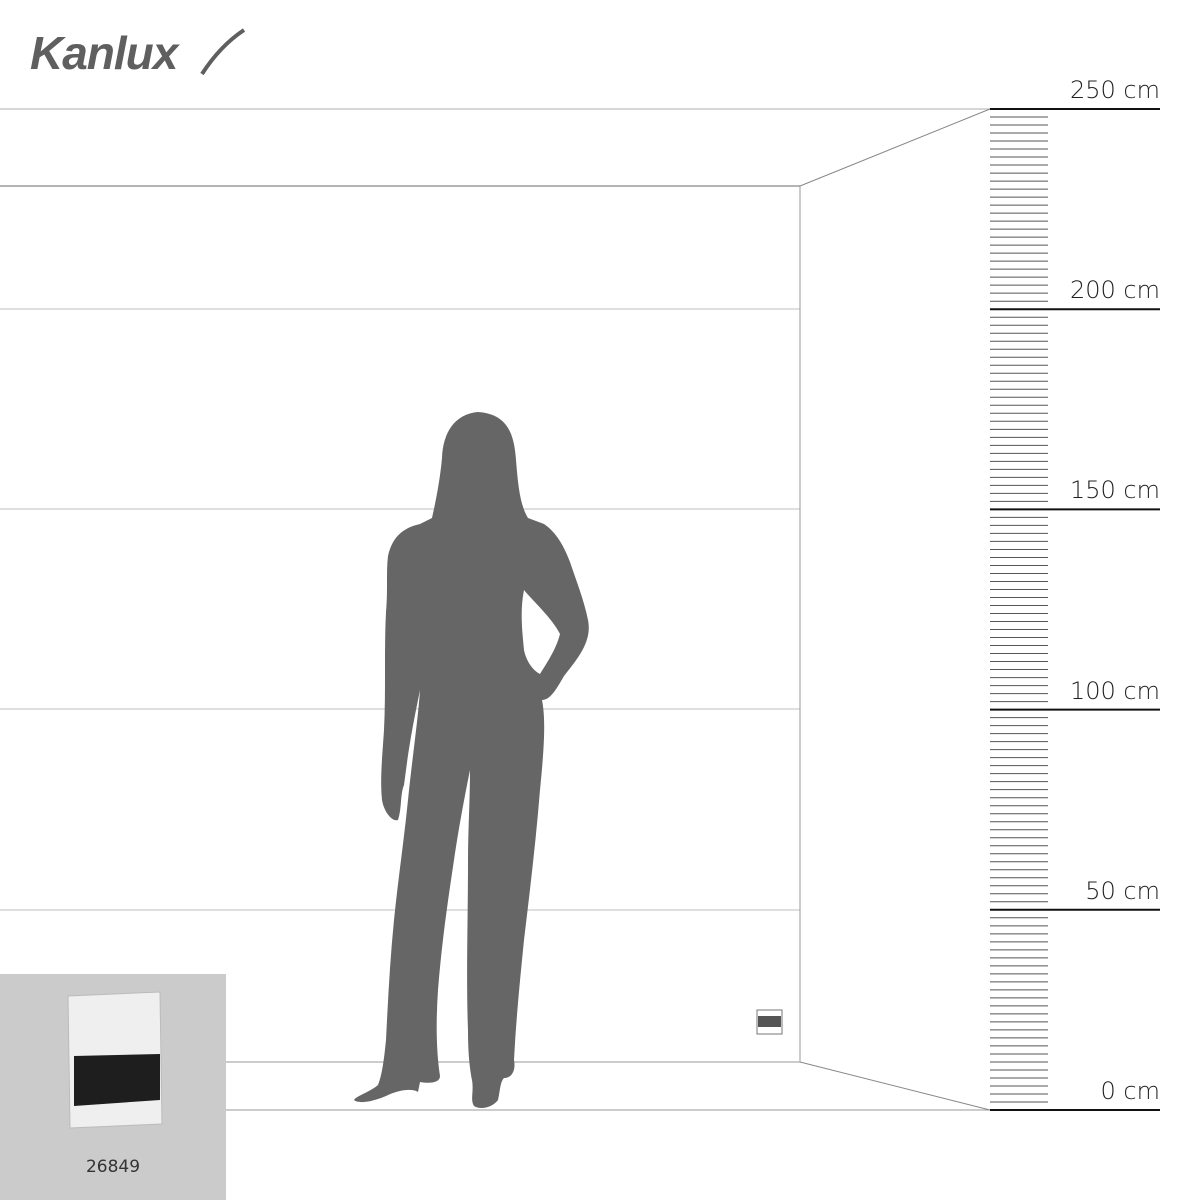 The width and height of the screenshot is (1200, 1200). I want to click on logo-swoosh-icon, so click(223, 52).